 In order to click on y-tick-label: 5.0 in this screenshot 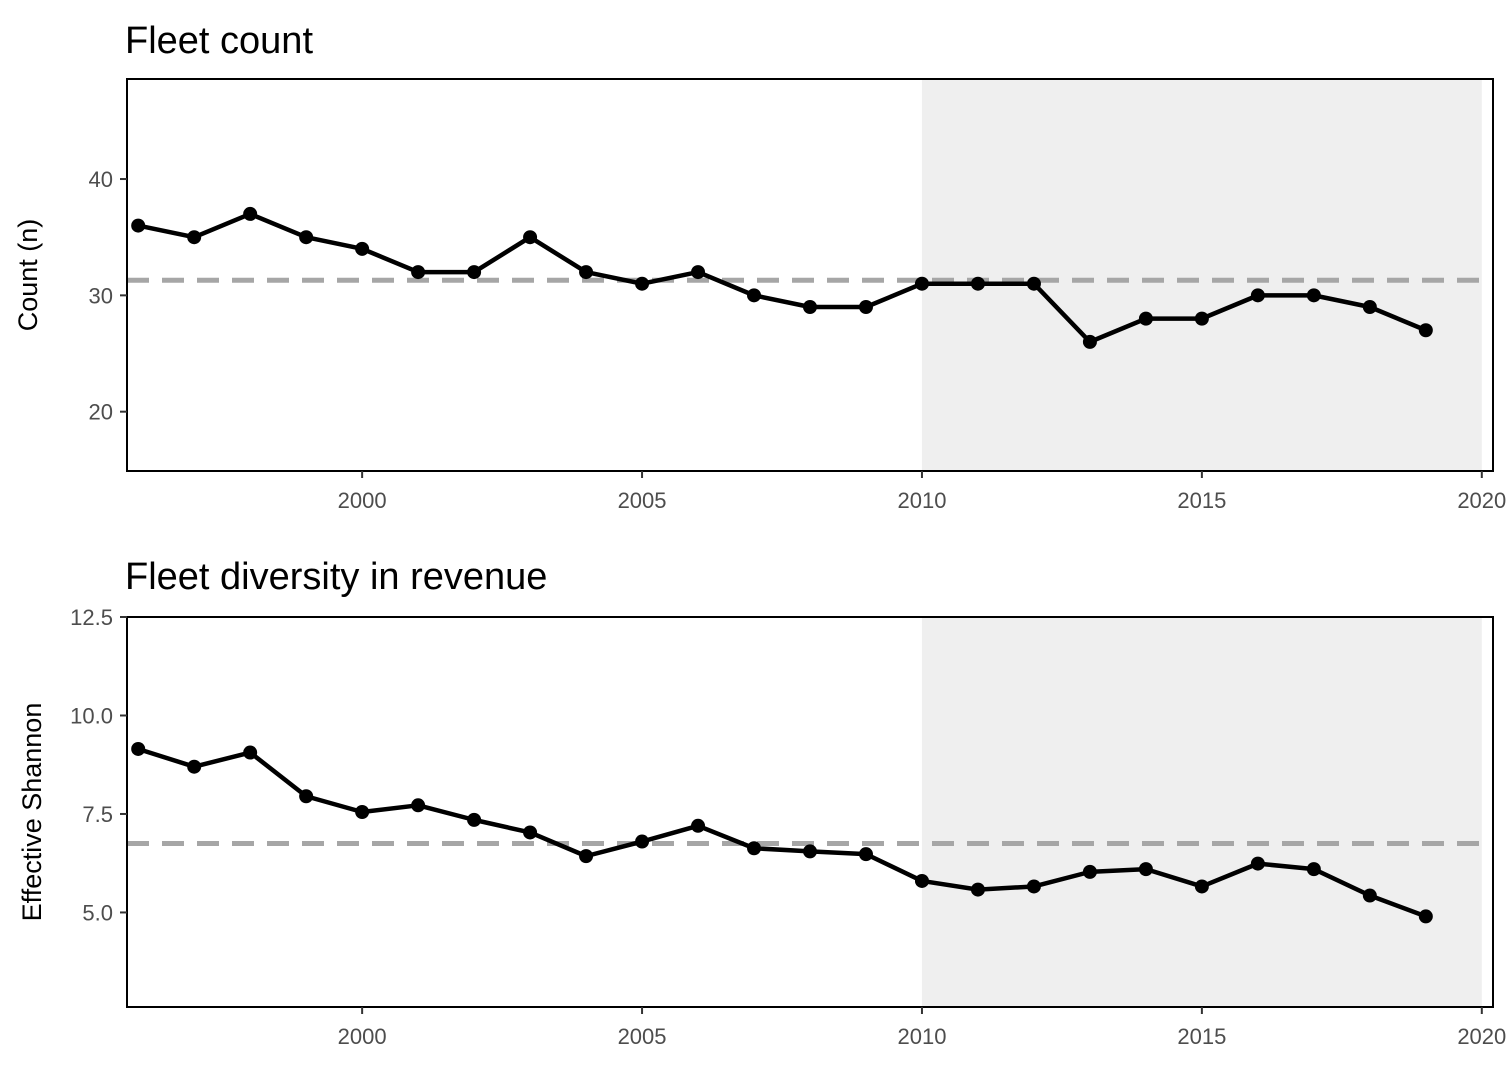, I will do `click(97, 912)`.